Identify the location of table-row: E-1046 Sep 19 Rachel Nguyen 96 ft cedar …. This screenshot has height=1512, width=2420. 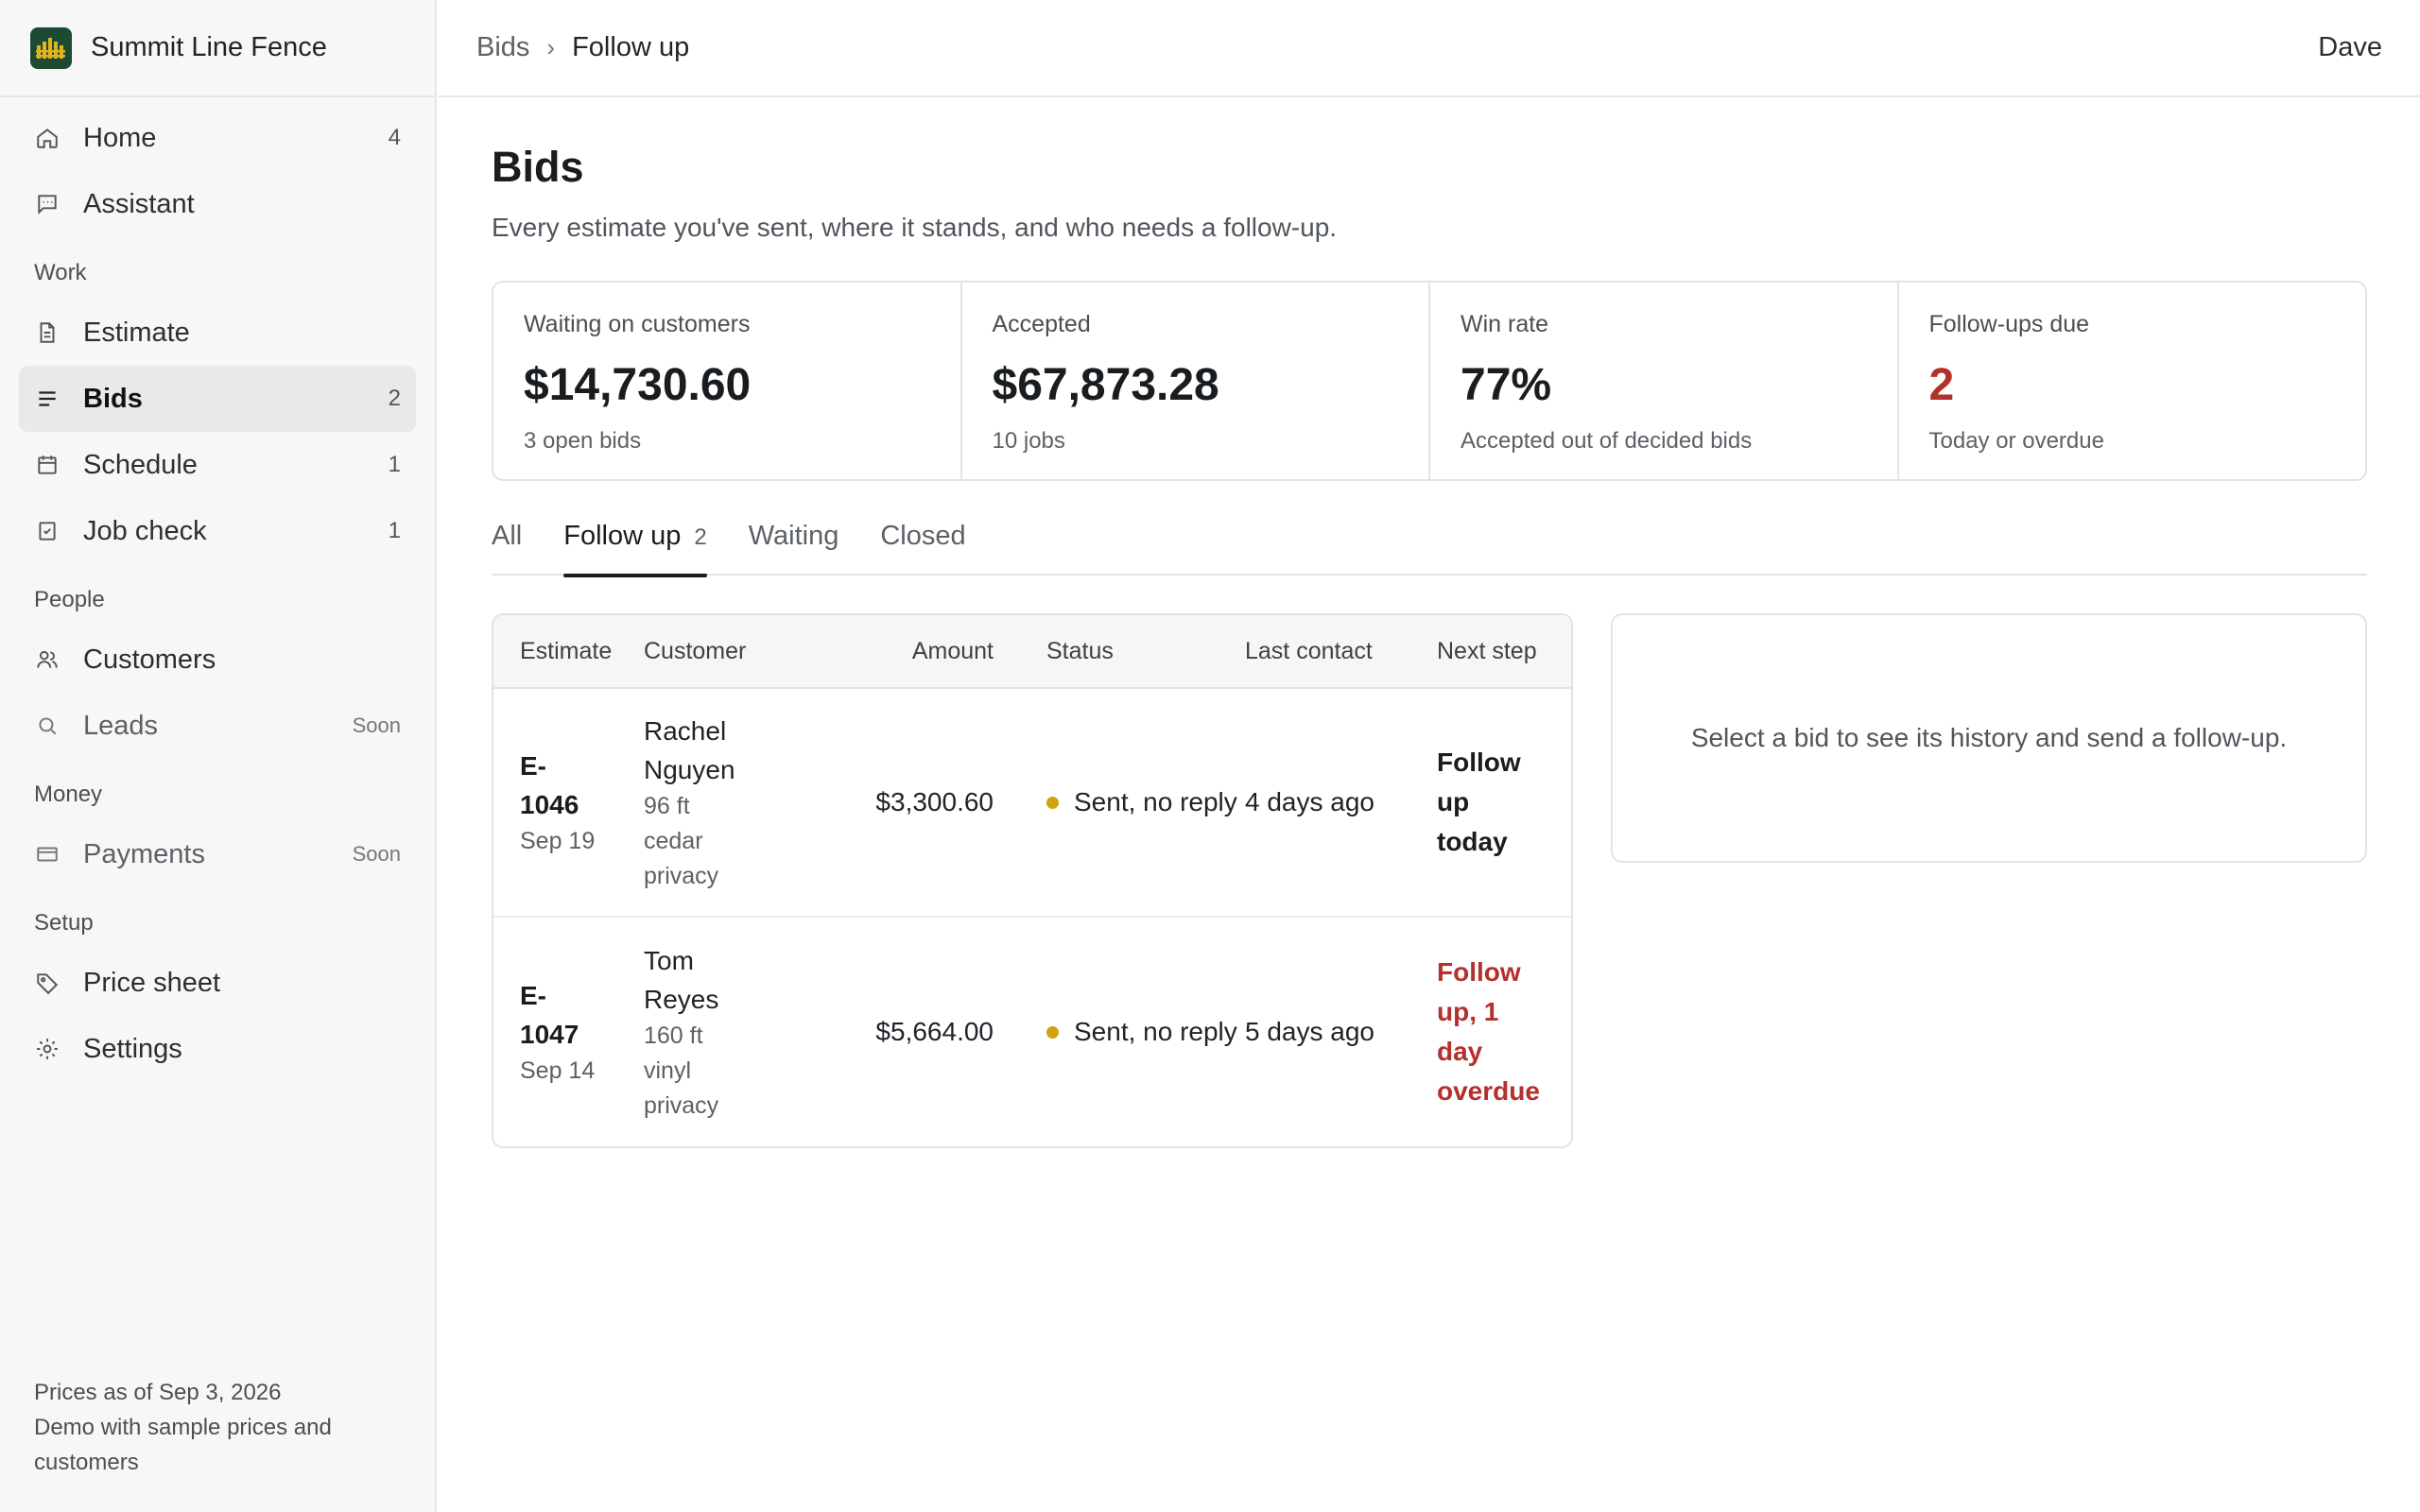
(1032, 803).